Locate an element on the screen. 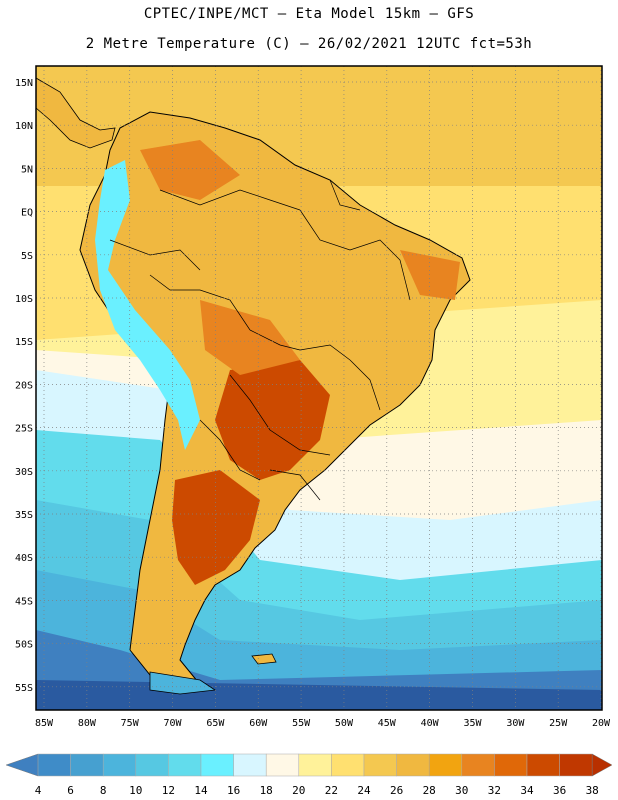 The image size is (618, 800). longitude-label: 60W is located at coordinates (258, 723).